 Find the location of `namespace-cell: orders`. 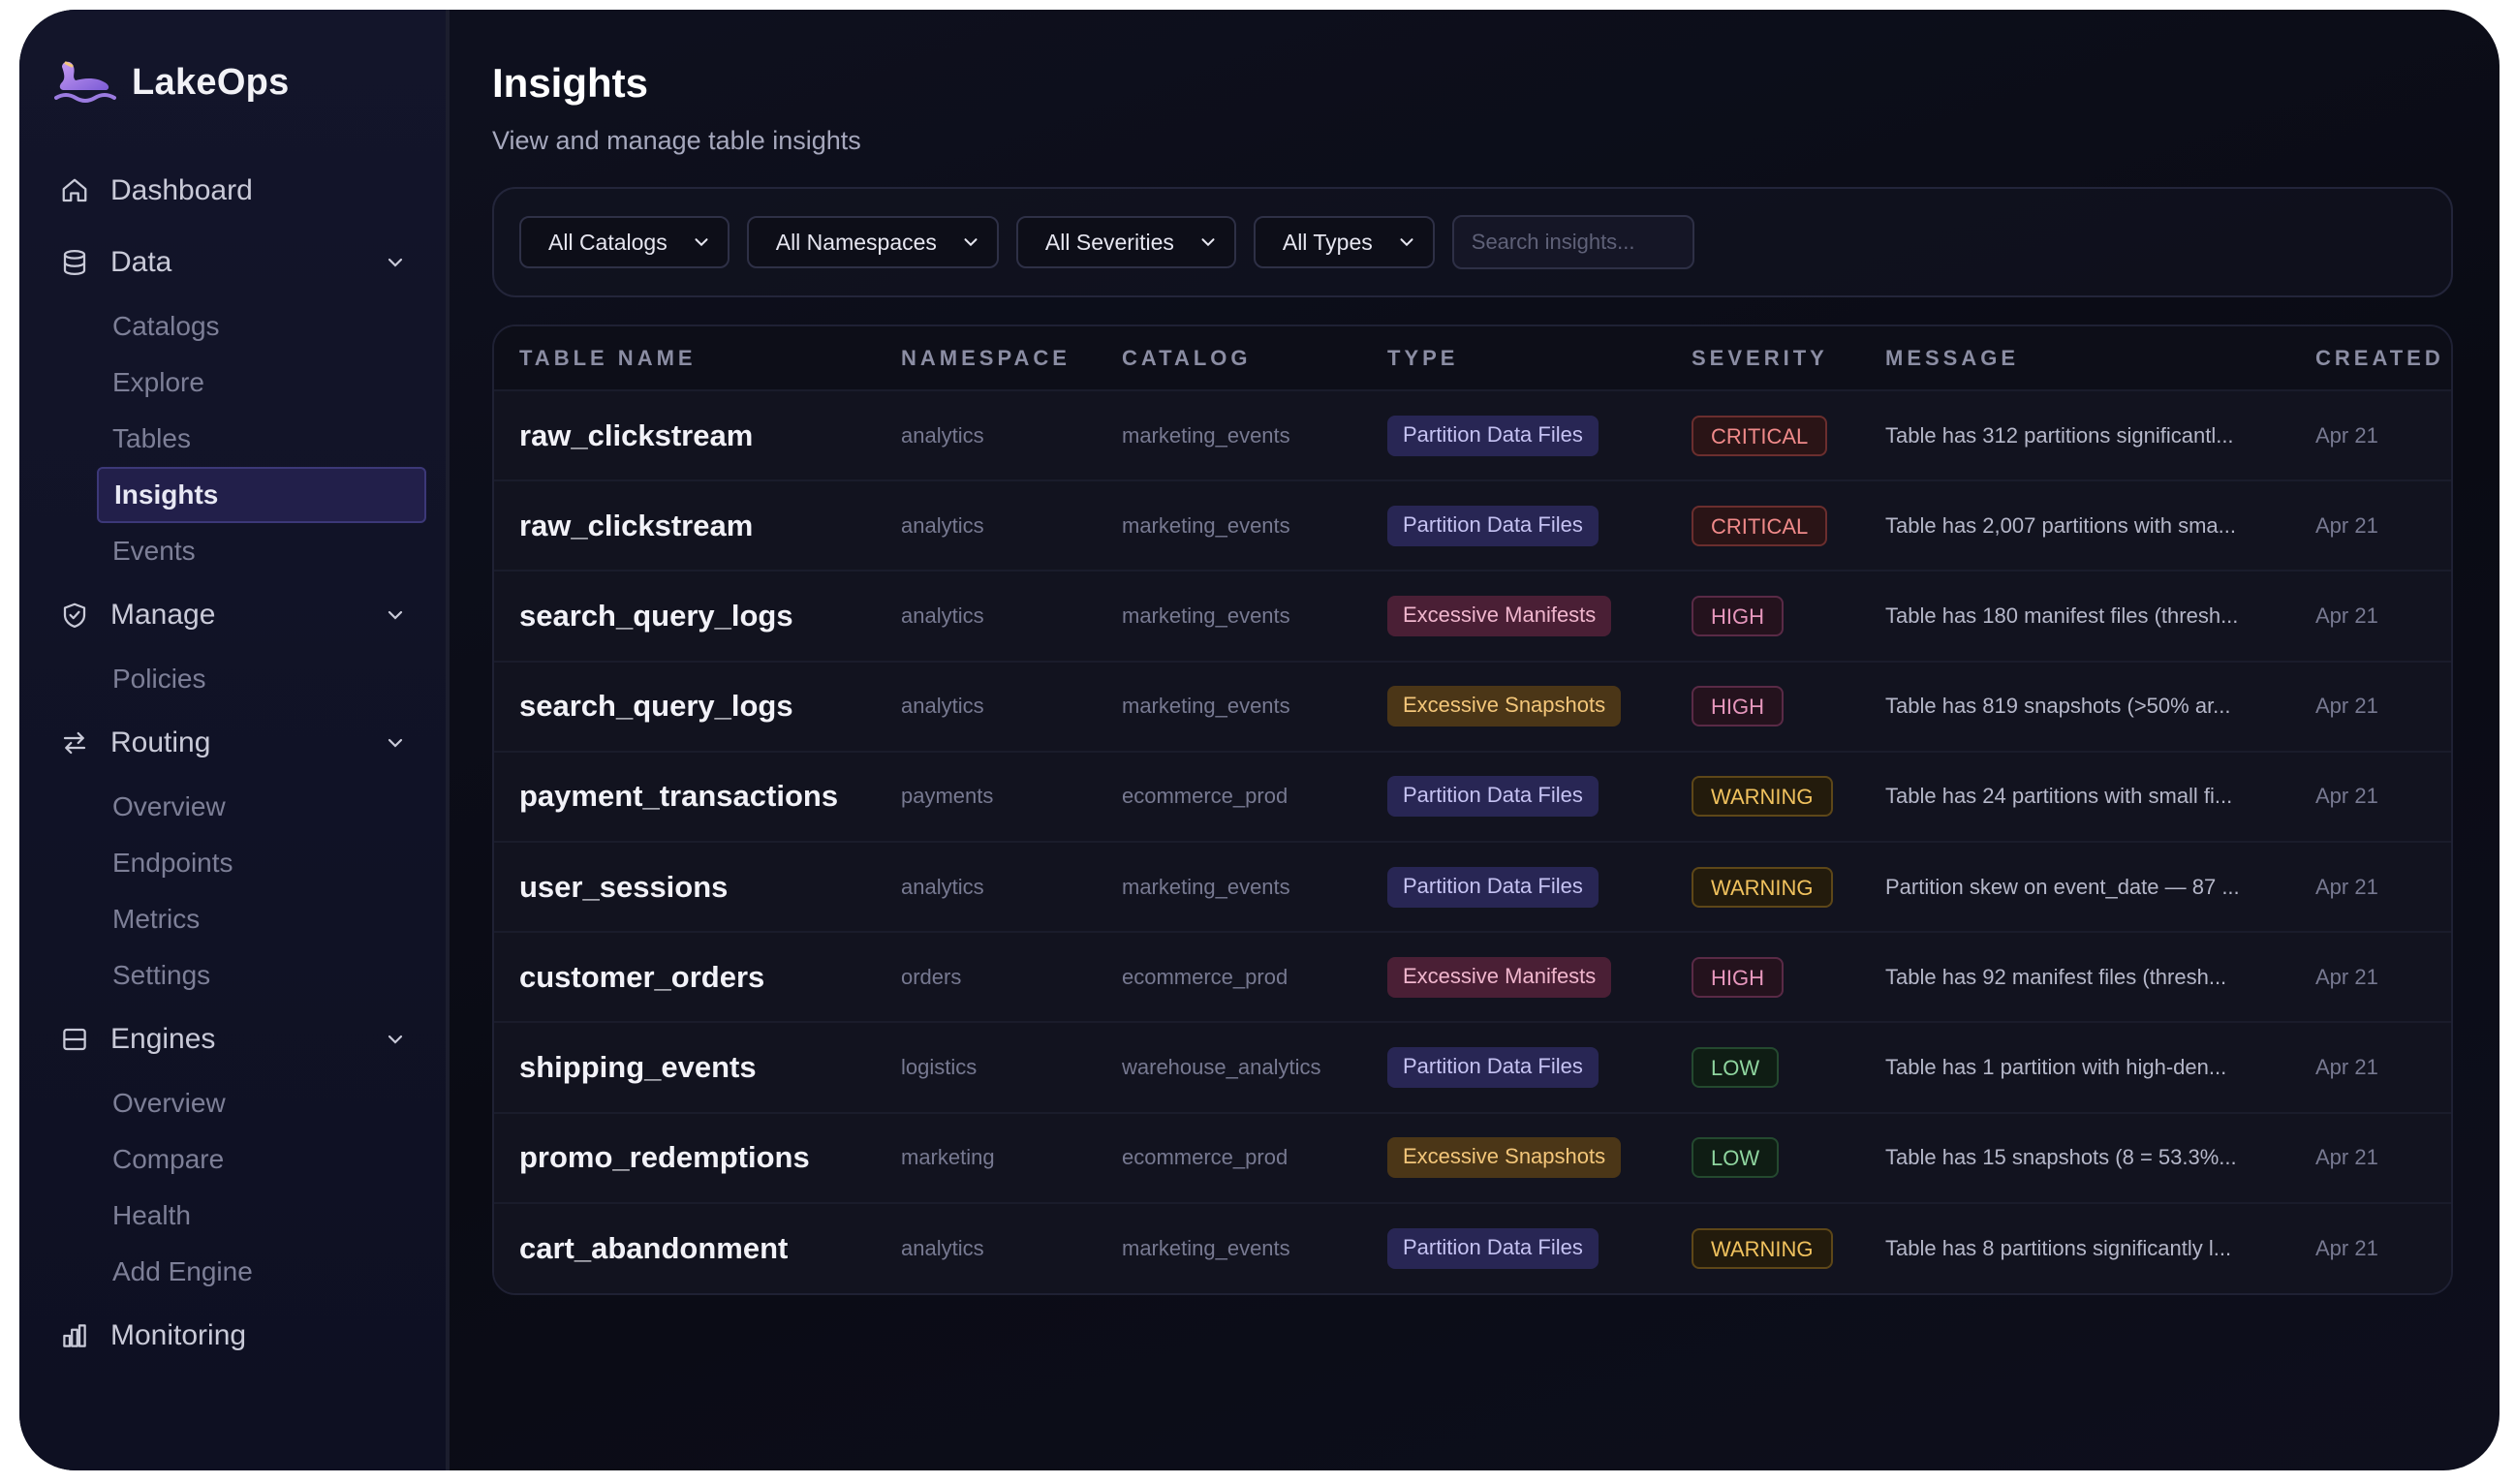

namespace-cell: orders is located at coordinates (931, 976).